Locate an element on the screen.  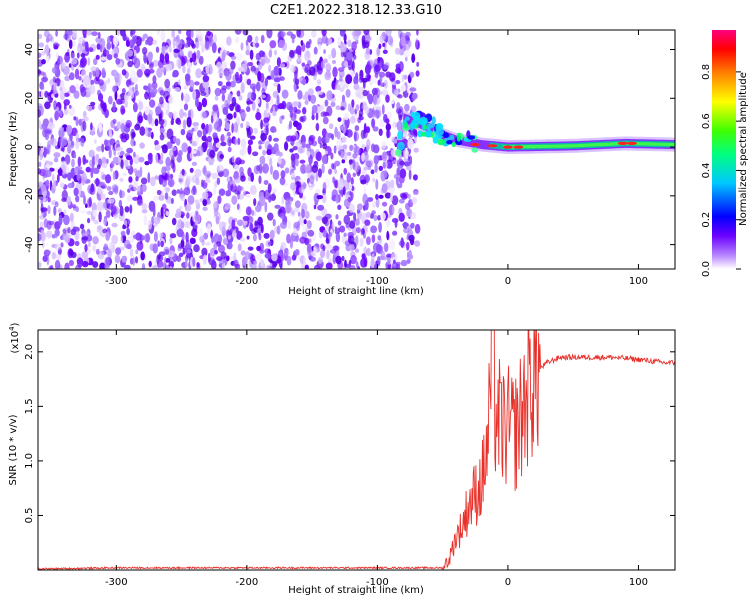
spectrogram-x-axis-label: Height of straight line (km) is located at coordinates (356, 291).